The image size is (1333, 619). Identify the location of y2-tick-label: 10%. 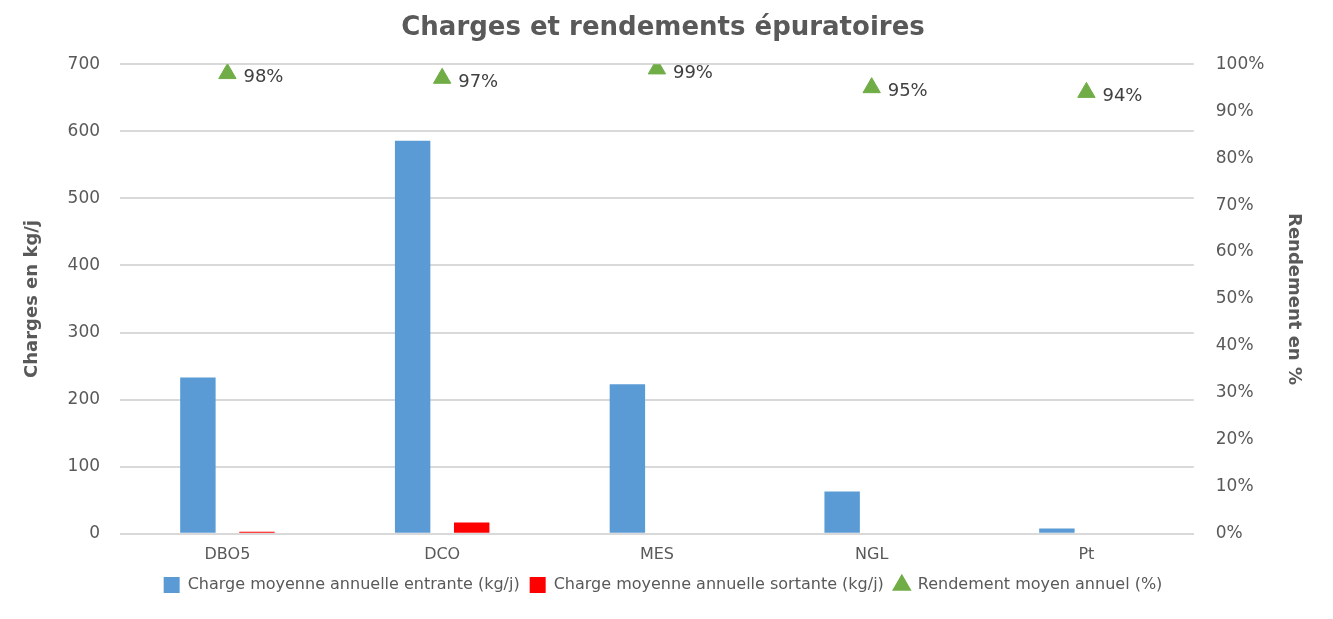
(1234, 485).